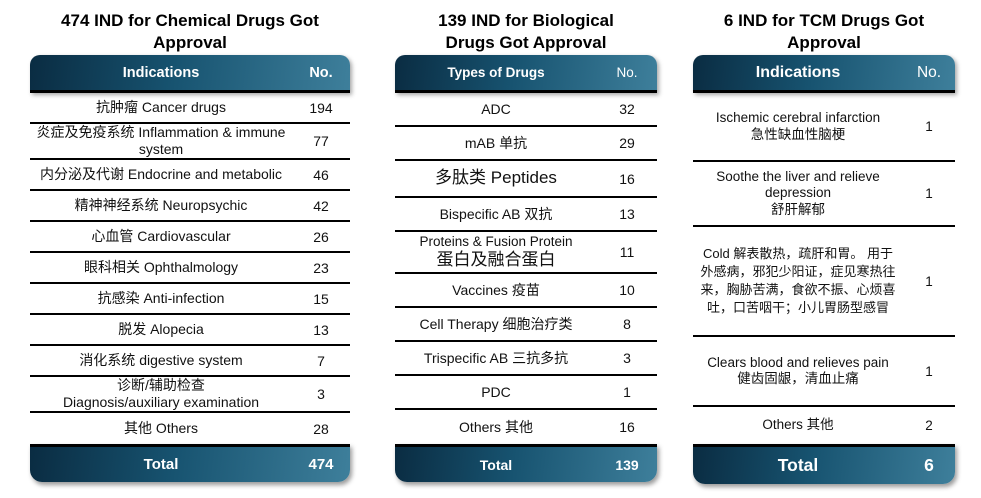 This screenshot has height=498, width=981. What do you see at coordinates (526, 253) in the screenshot?
I see `table-row: Proteins & Fusion Protein 蛋白及融合蛋白 11` at bounding box center [526, 253].